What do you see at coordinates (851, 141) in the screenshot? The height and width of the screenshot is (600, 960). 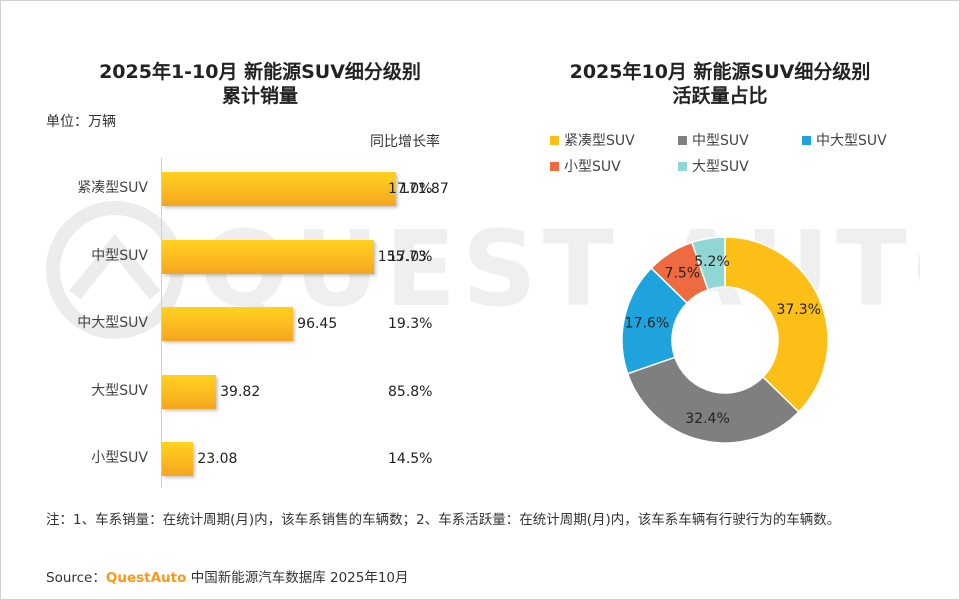 I see `legend-label: 中大型SUV` at bounding box center [851, 141].